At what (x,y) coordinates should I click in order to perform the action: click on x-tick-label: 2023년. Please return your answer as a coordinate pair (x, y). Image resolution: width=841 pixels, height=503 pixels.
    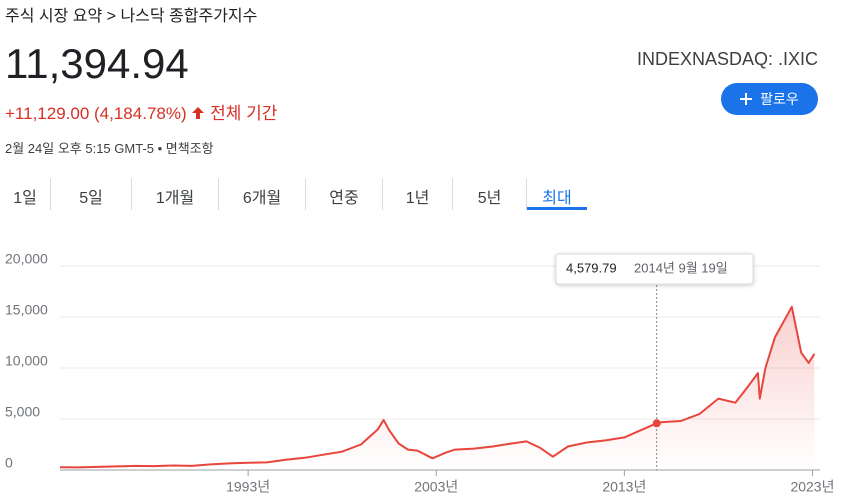
    Looking at the image, I should click on (812, 487).